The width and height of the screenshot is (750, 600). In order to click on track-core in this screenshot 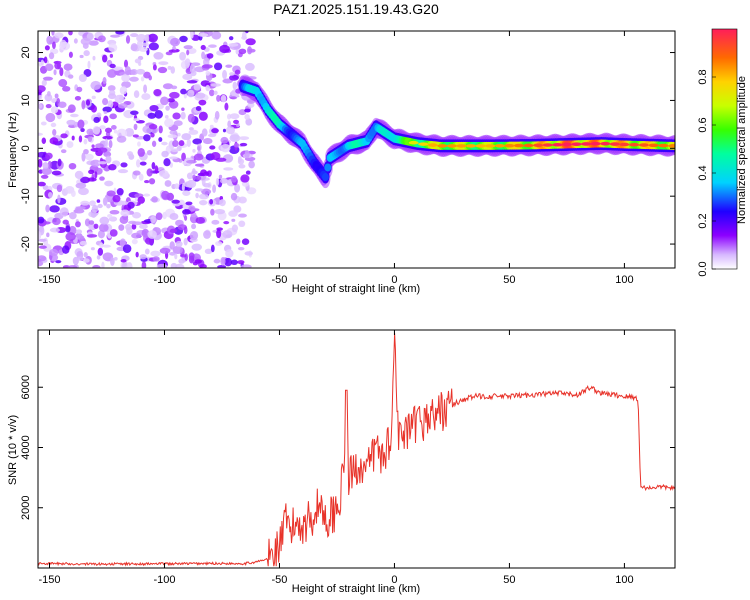, I will do `click(325, 177)`.